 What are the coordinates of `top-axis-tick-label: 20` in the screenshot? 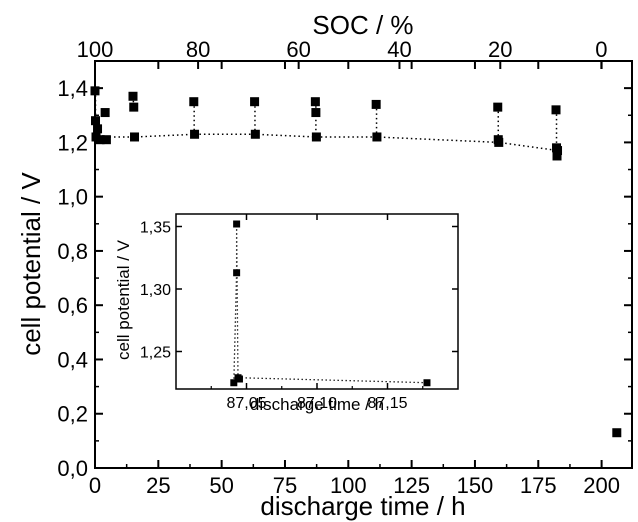 It's located at (500, 49).